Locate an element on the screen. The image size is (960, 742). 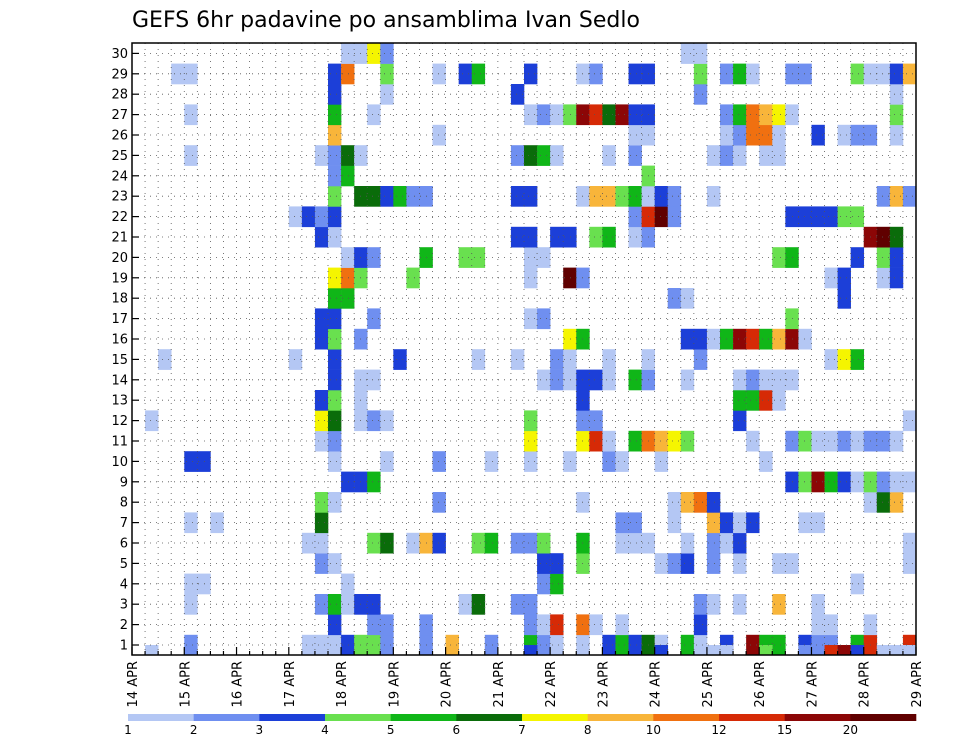
y-tick-label: 1 is located at coordinates (124, 646).